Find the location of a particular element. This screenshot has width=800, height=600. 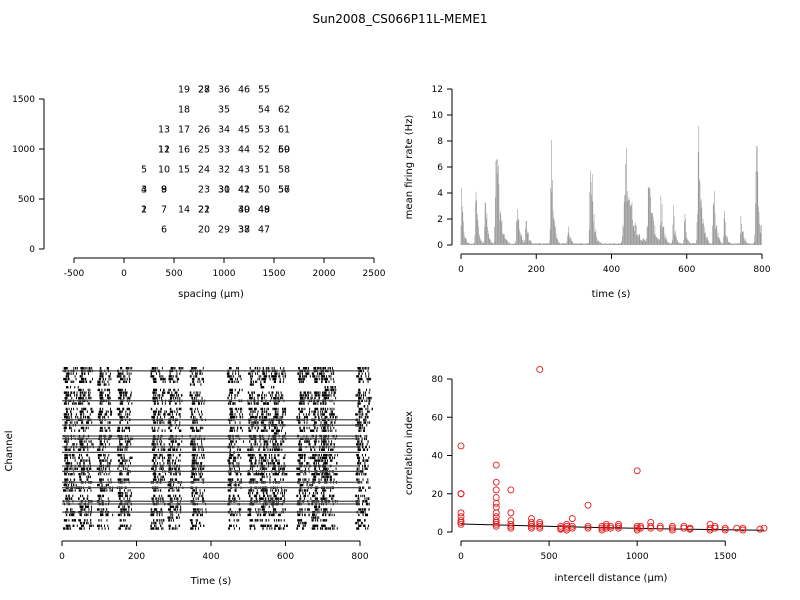

electrode-label: 53 is located at coordinates (264, 130).